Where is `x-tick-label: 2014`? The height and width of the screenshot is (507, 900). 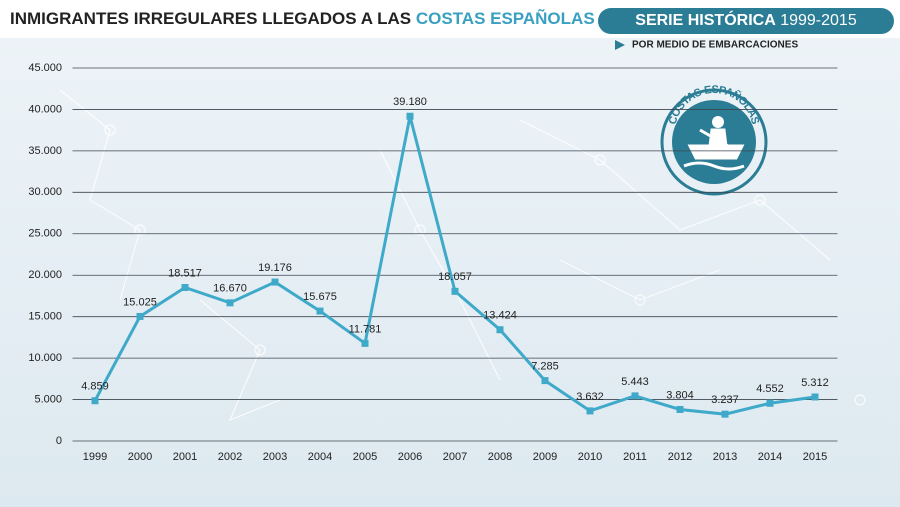
x-tick-label: 2014 is located at coordinates (770, 457).